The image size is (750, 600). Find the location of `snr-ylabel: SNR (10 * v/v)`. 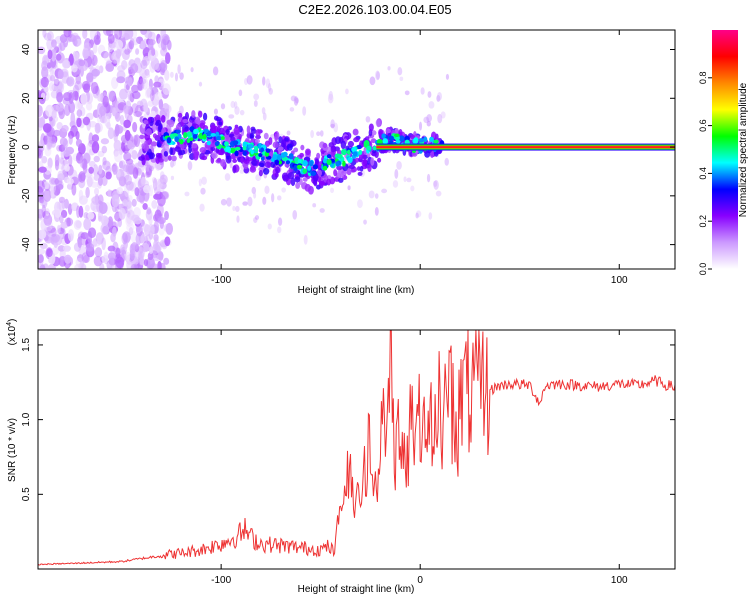

snr-ylabel: SNR (10 * v/v) is located at coordinates (12, 450).